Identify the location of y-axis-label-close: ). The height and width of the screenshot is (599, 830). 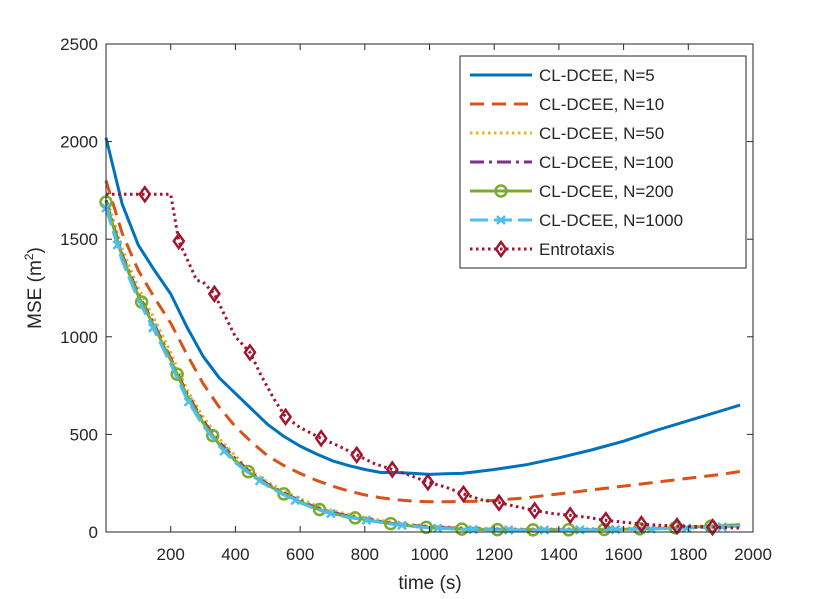
(35, 250).